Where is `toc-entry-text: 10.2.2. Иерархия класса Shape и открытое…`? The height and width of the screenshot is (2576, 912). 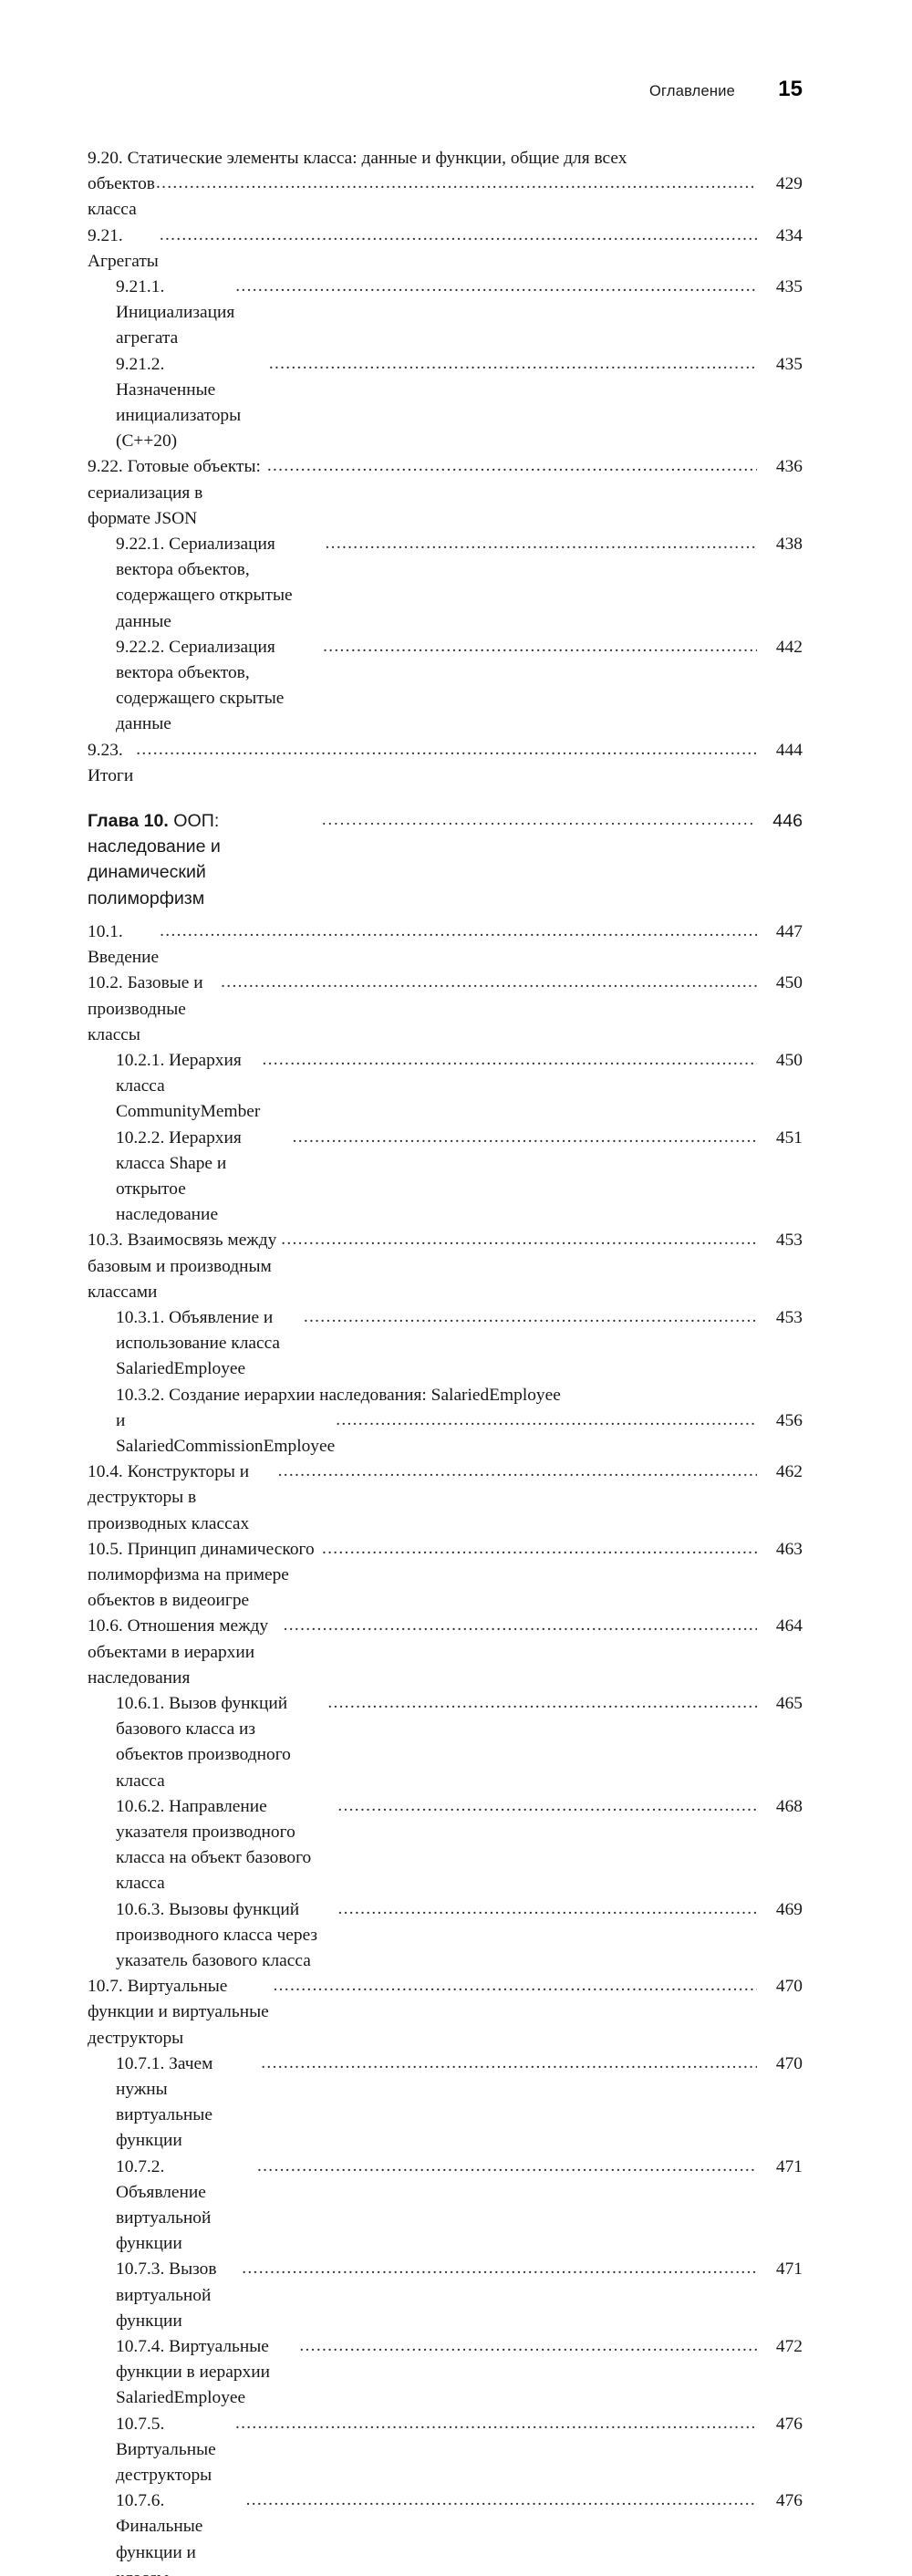 toc-entry-text: 10.2.2. Иерархия класса Shape и открытое… is located at coordinates (181, 1176).